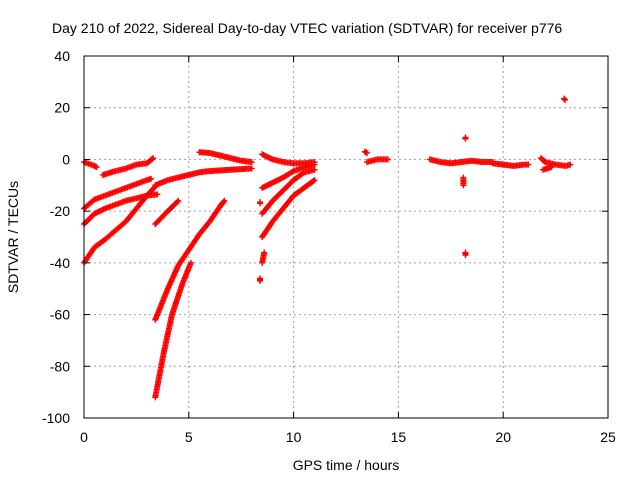 Image resolution: width=640 pixels, height=480 pixels. What do you see at coordinates (294, 437) in the screenshot?
I see `x-tick-label: 10` at bounding box center [294, 437].